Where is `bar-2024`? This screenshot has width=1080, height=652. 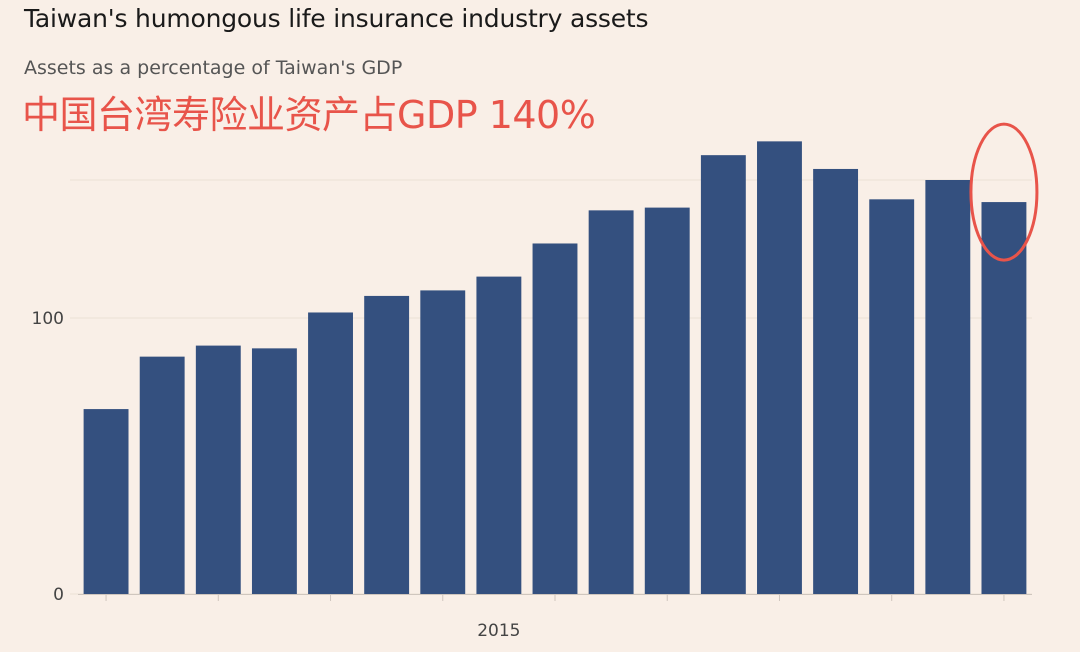
bar-2024 is located at coordinates (1004, 398).